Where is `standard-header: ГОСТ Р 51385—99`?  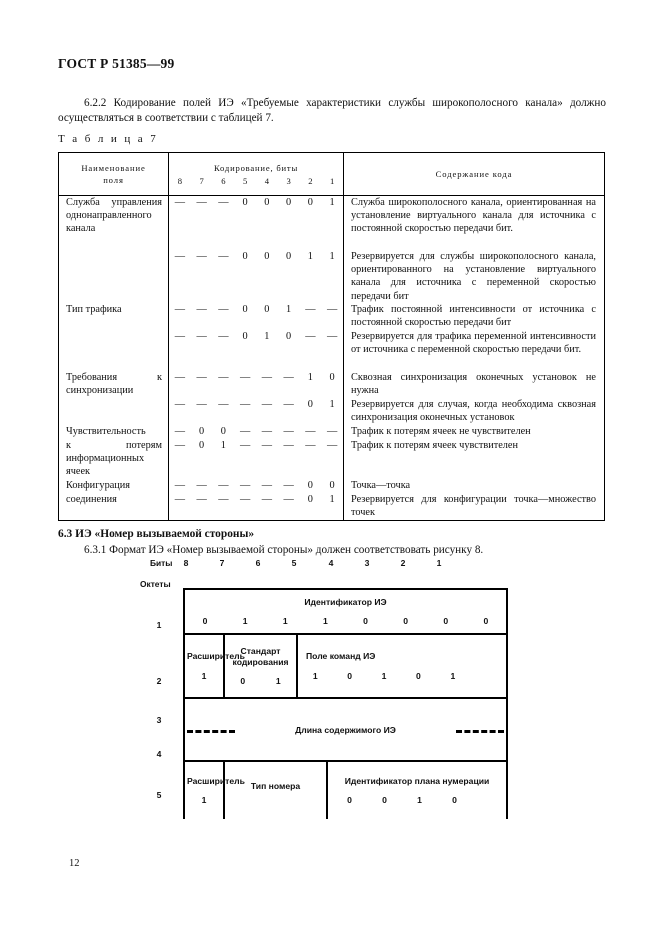 standard-header: ГОСТ Р 51385—99 is located at coordinates (116, 63).